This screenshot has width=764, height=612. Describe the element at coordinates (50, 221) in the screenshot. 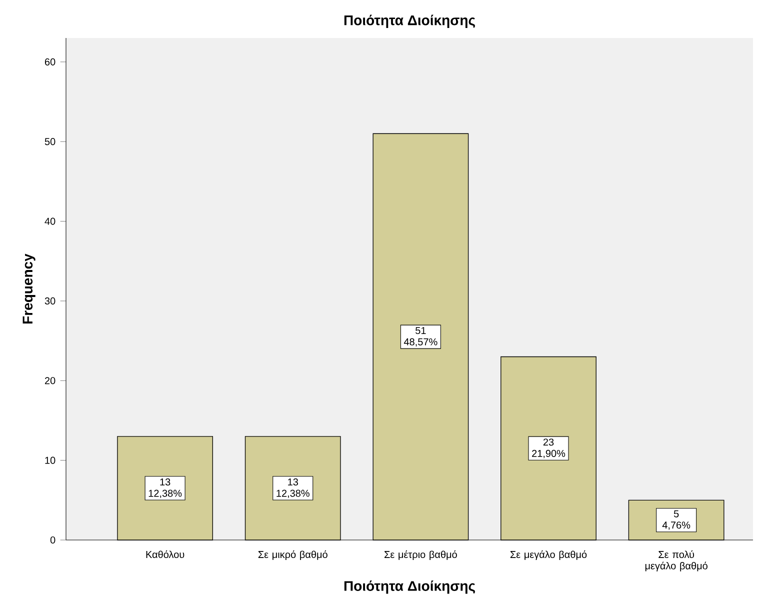

I see `y-tick-label: 40` at that location.